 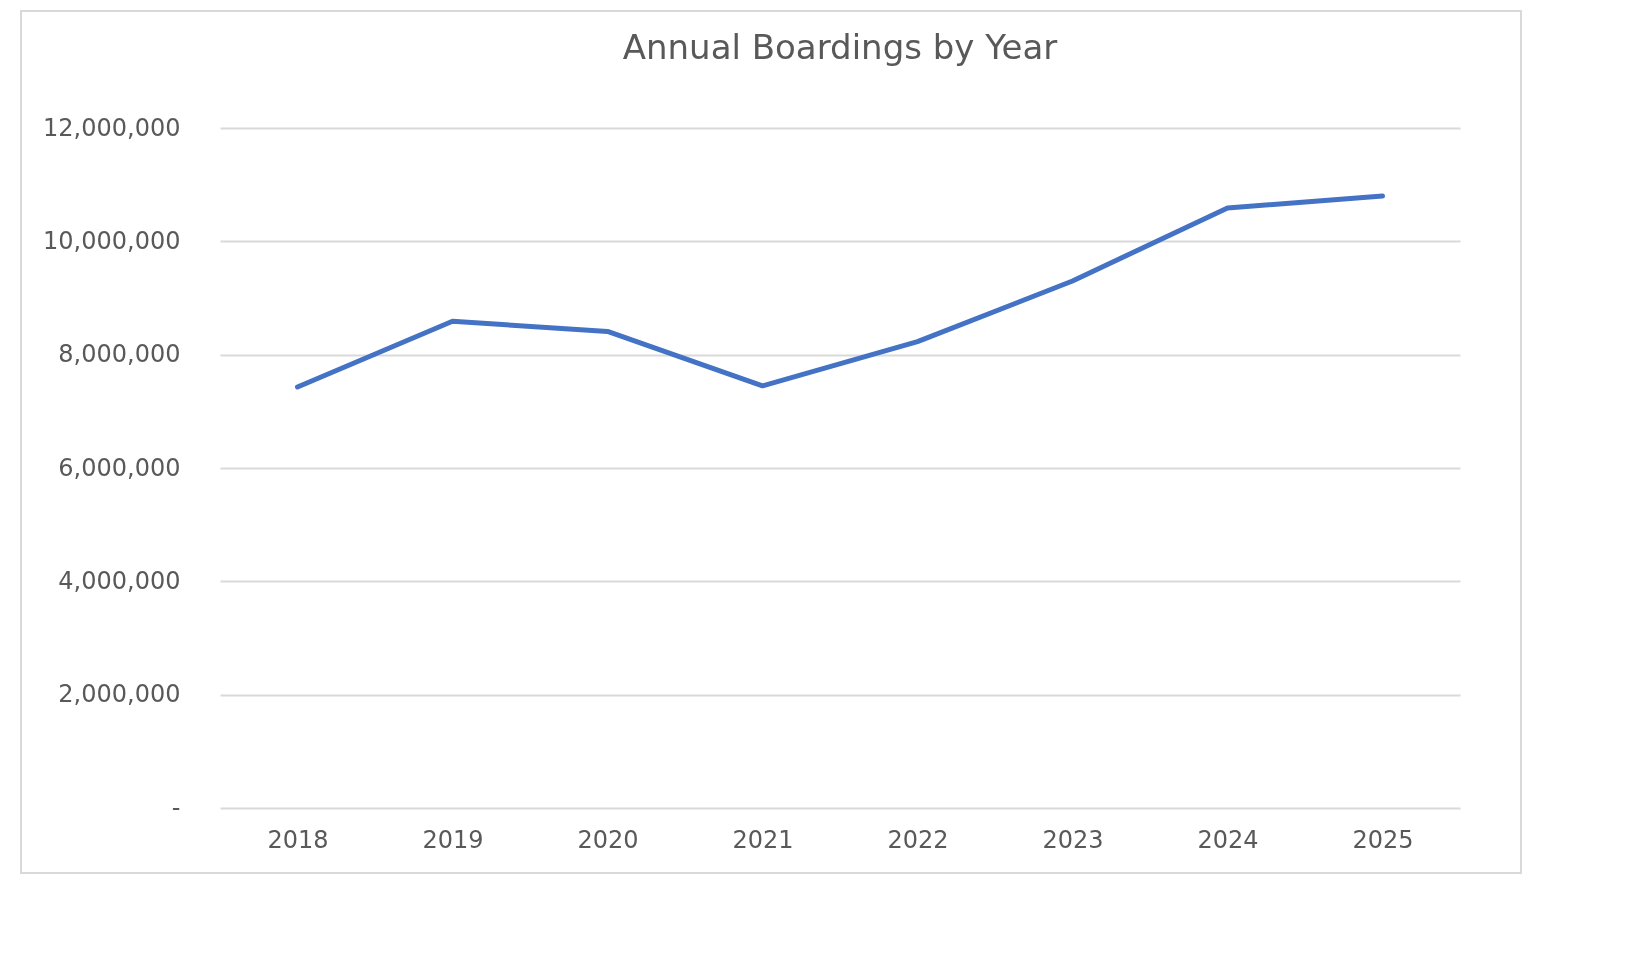 What do you see at coordinates (298, 839) in the screenshot?
I see `x-tick-label: 2018` at bounding box center [298, 839].